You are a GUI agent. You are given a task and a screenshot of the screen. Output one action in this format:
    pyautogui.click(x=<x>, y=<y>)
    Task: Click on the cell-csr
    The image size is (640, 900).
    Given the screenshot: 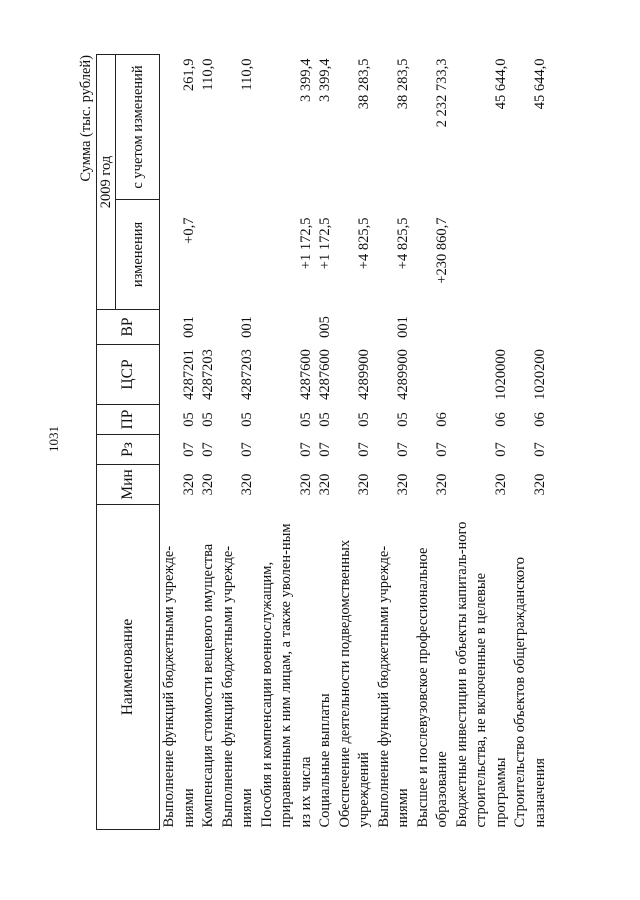 What is the action you would take?
    pyautogui.click(x=433, y=375)
    